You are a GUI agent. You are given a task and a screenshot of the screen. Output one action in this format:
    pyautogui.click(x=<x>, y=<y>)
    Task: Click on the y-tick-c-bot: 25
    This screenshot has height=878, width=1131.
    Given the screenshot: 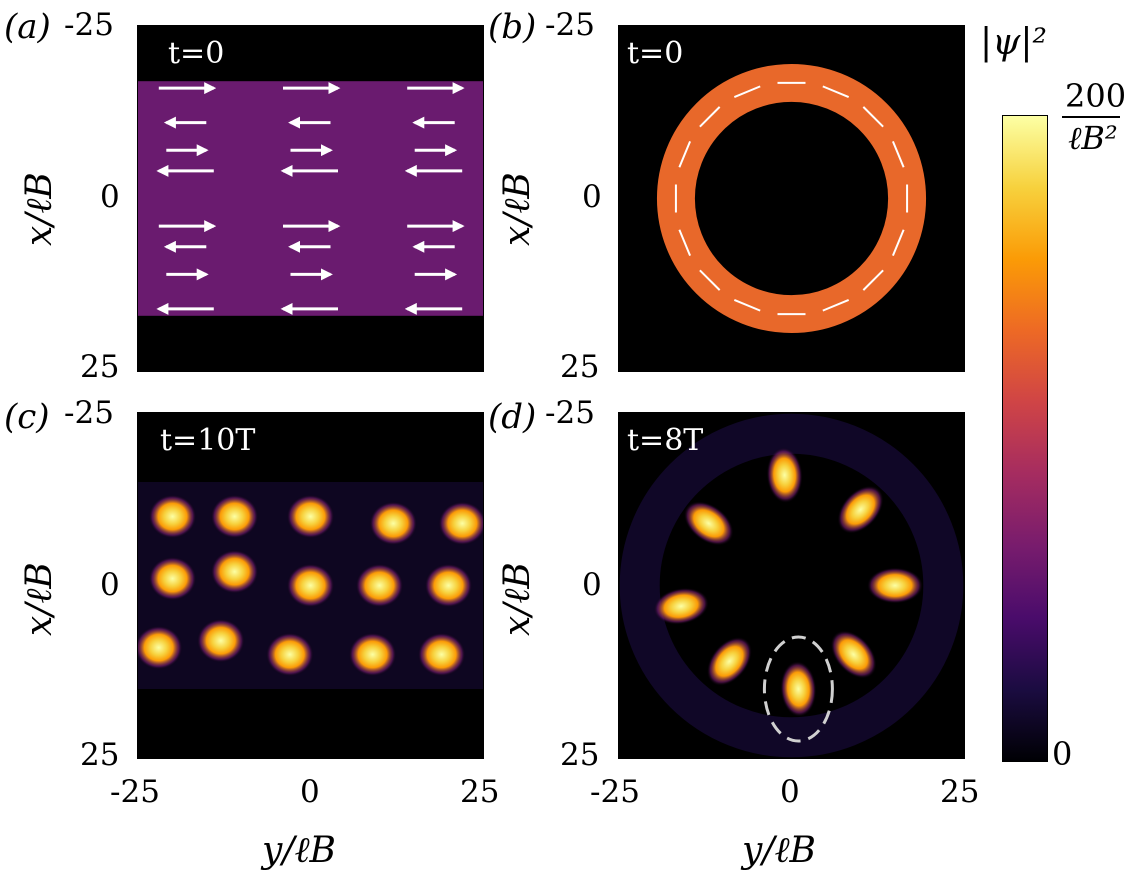 What is the action you would take?
    pyautogui.click(x=100, y=755)
    